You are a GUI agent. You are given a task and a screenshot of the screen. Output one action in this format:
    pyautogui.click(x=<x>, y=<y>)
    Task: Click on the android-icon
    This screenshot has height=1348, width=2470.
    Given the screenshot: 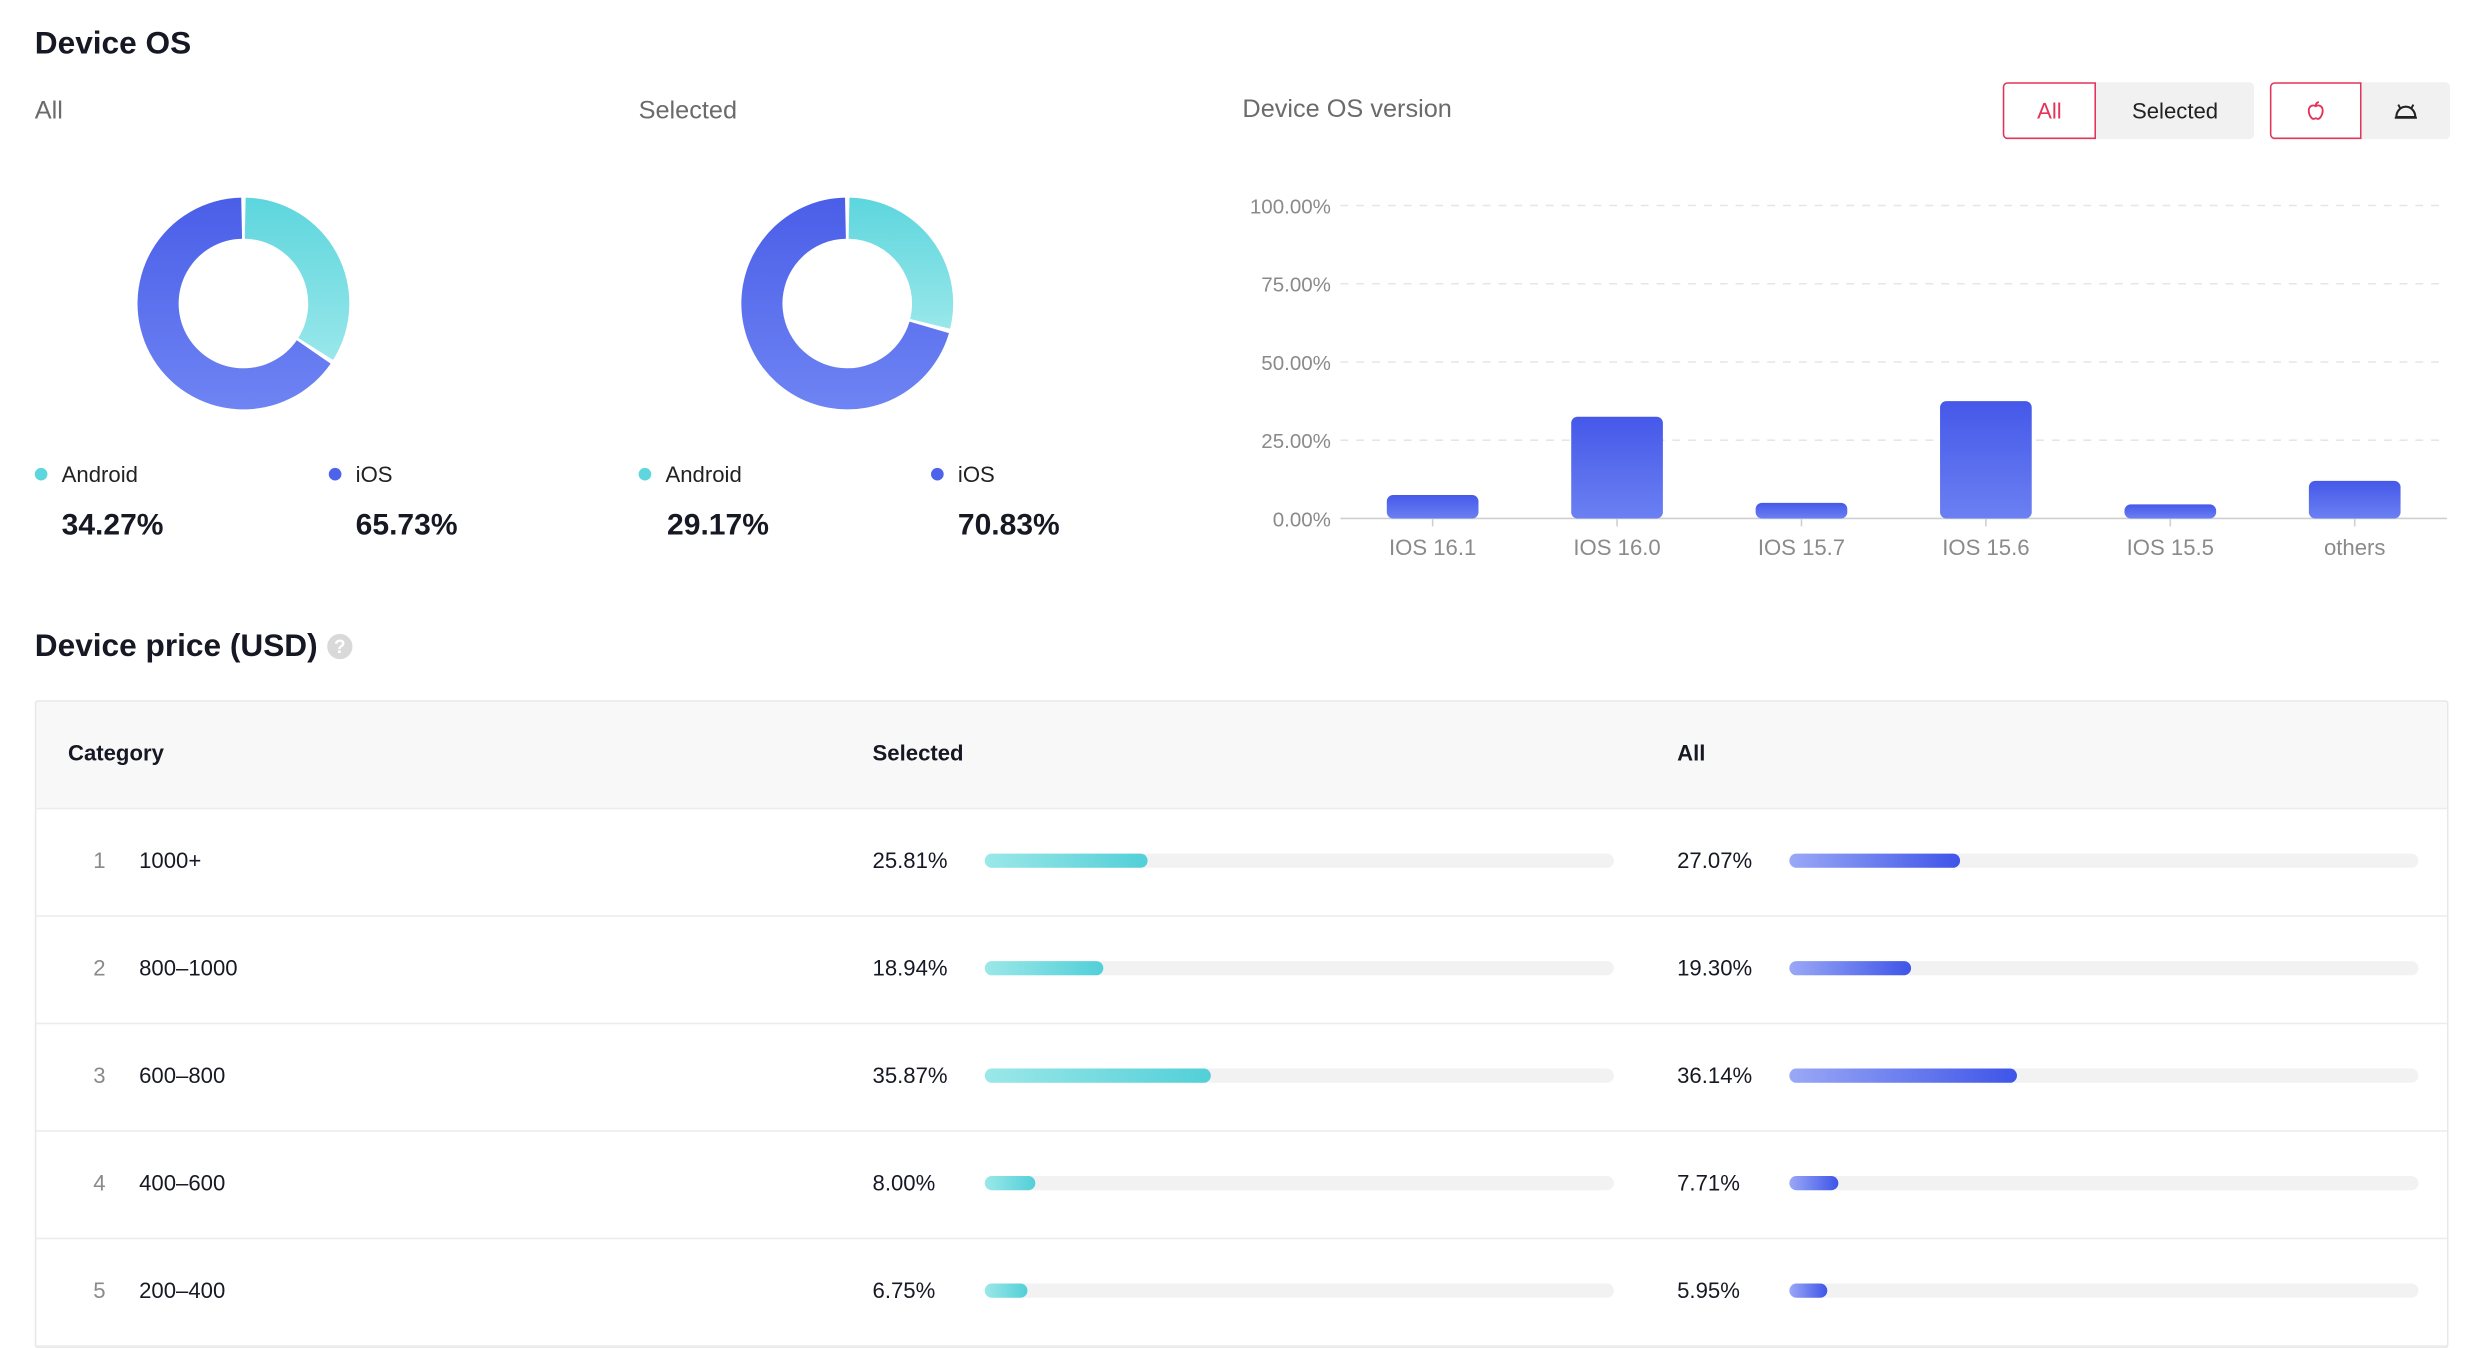 What is the action you would take?
    pyautogui.click(x=2405, y=111)
    